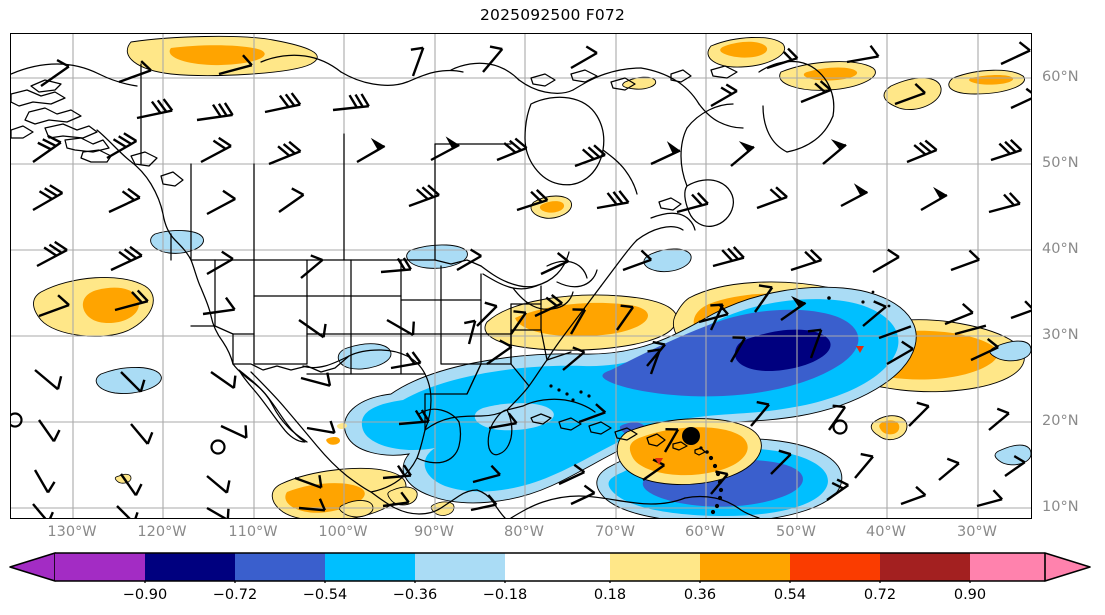 The height and width of the screenshot is (615, 1105). Describe the element at coordinates (1060, 421) in the screenshot. I see `lat-tick-label: 20°N` at that location.